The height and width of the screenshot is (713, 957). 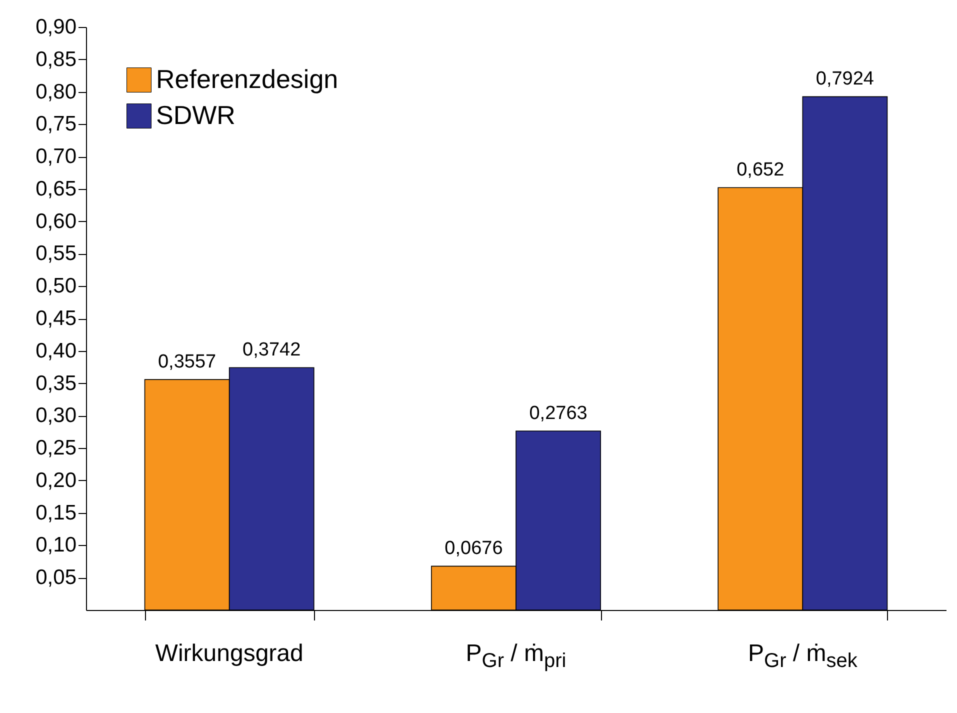 I want to click on y-tick-label: 0,50, so click(x=56, y=286).